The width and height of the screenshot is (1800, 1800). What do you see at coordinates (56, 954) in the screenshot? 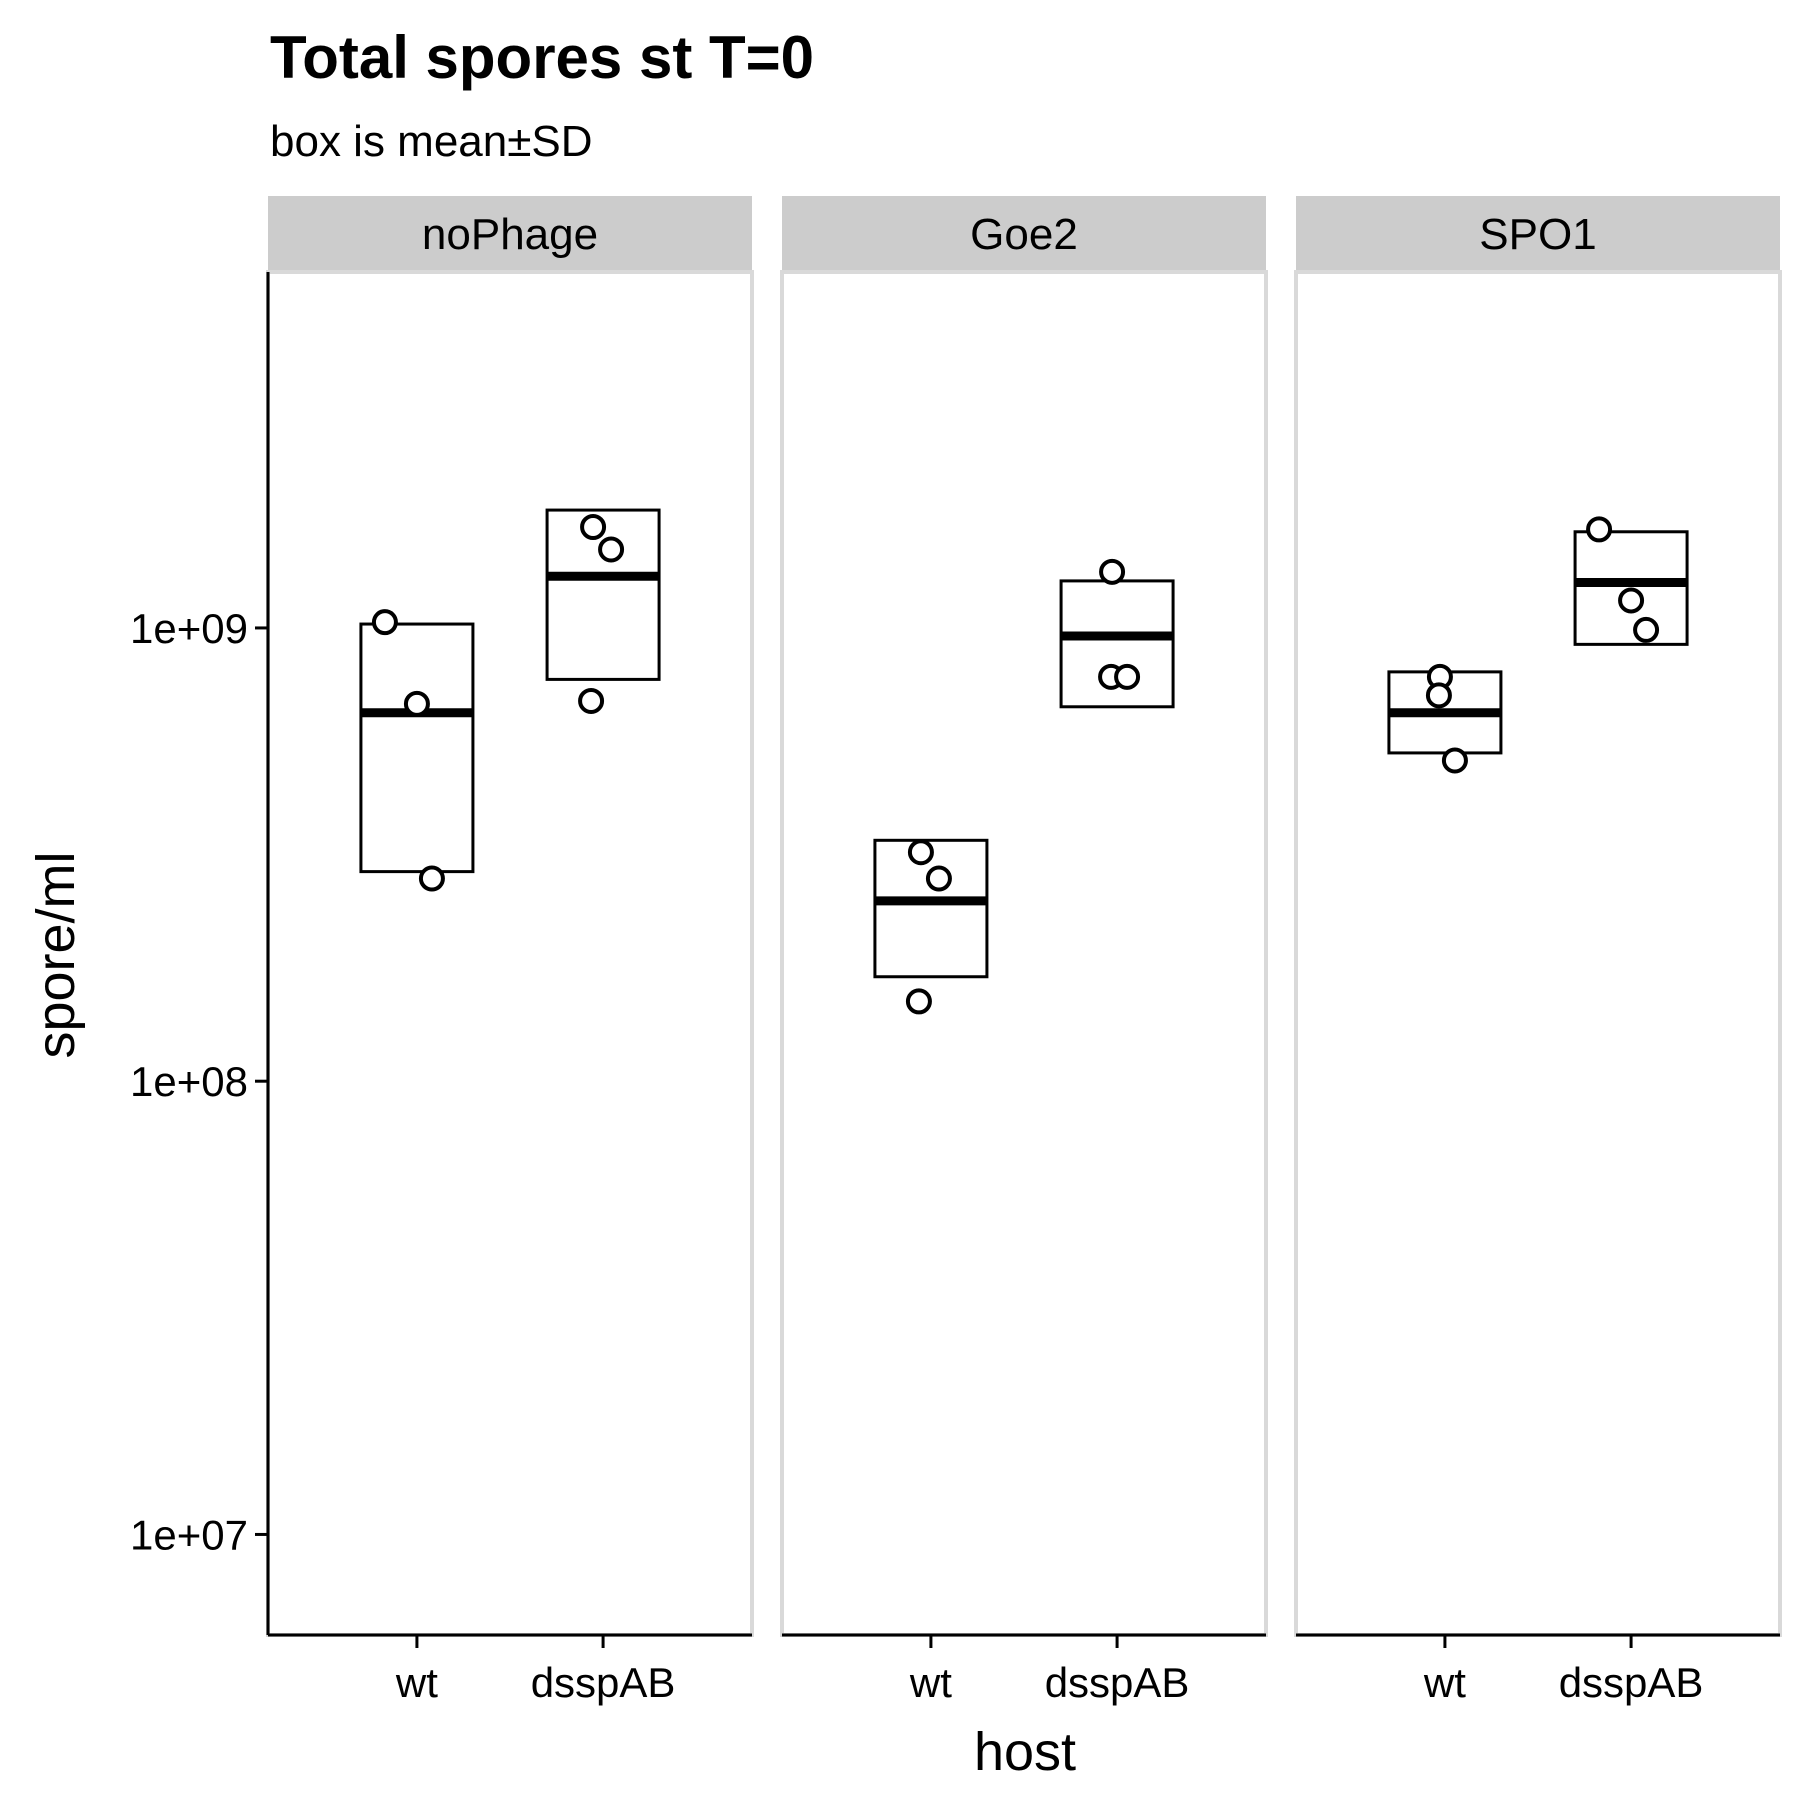
I see `y-axis-title: spore/ml` at bounding box center [56, 954].